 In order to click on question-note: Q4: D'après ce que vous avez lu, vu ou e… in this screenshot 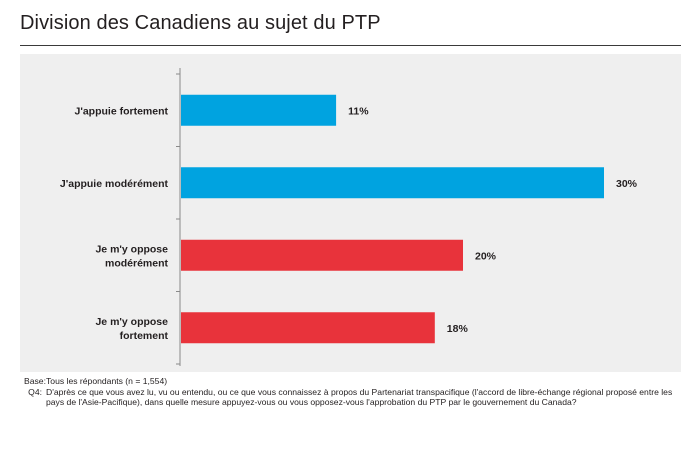, I will do `click(354, 397)`.